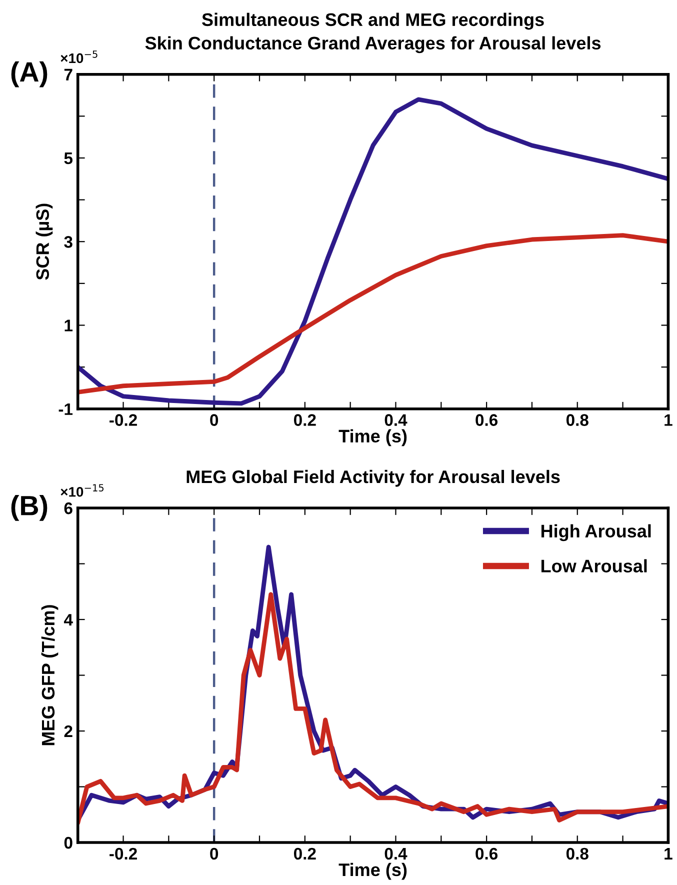 This screenshot has height=885, width=677. What do you see at coordinates (68, 842) in the screenshot?
I see `y-tick-label: 0` at bounding box center [68, 842].